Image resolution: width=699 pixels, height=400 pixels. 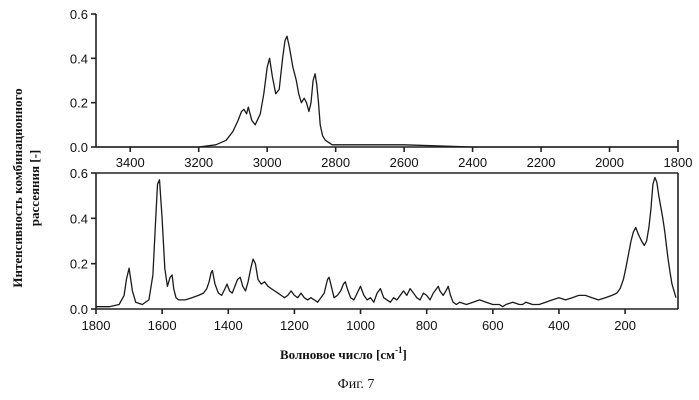 I want to click on bottom-x-tick-label: 600, so click(x=493, y=325).